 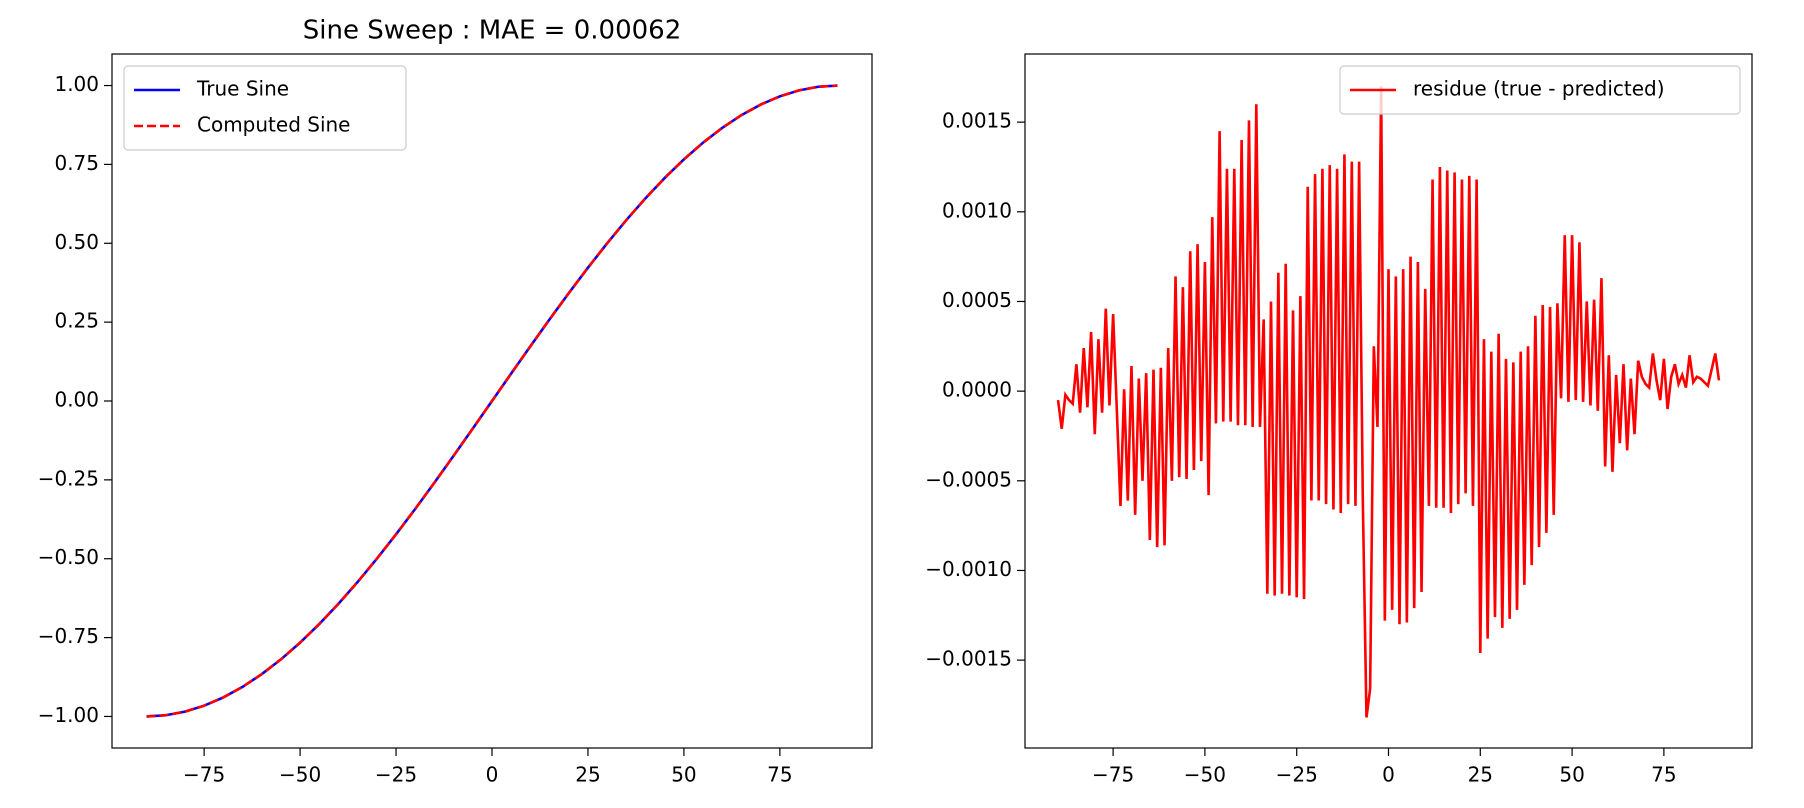 I want to click on y-tick-label: 0.0010, so click(x=977, y=210).